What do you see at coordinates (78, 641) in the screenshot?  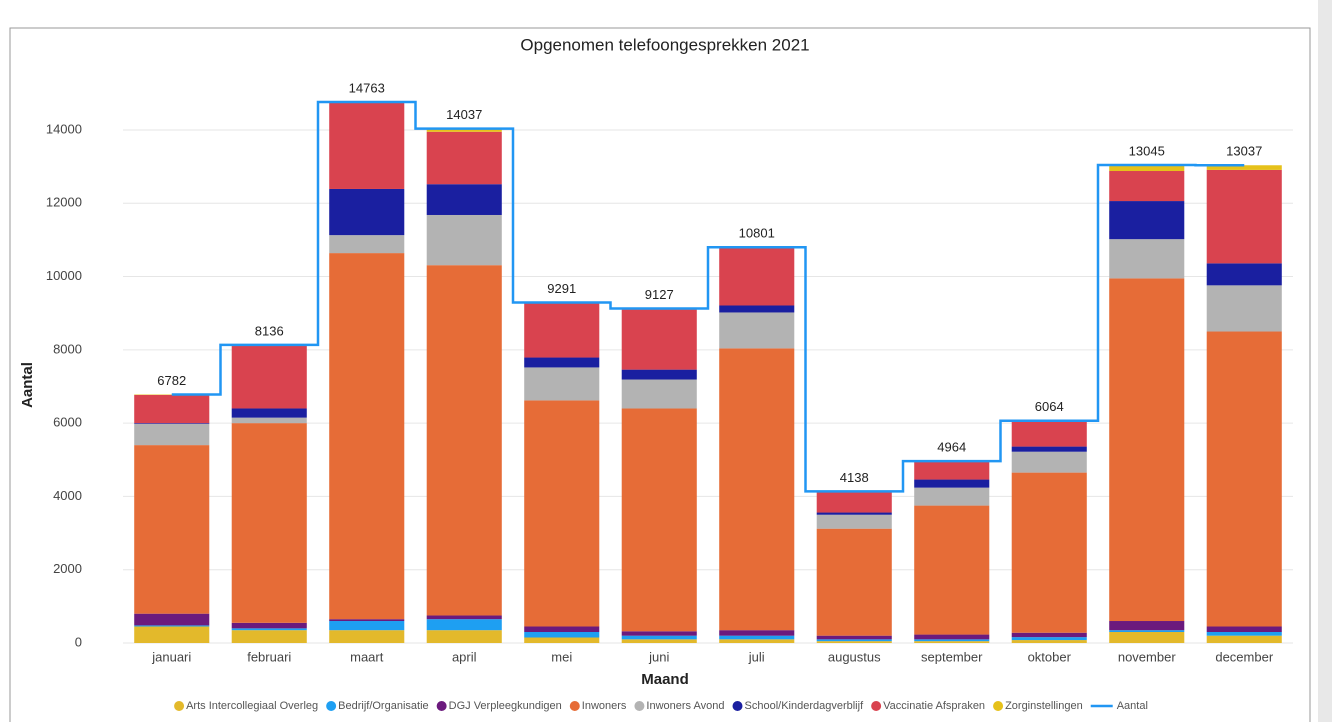 I see `y-tick-label: 0` at bounding box center [78, 641].